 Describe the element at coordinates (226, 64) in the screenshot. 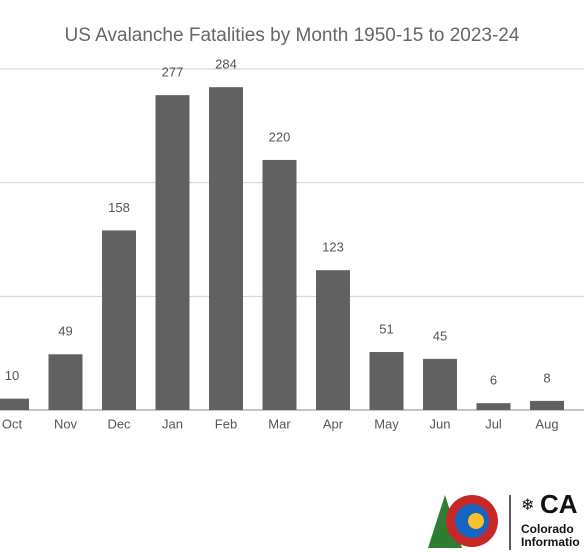

I see `value-label: 284` at that location.